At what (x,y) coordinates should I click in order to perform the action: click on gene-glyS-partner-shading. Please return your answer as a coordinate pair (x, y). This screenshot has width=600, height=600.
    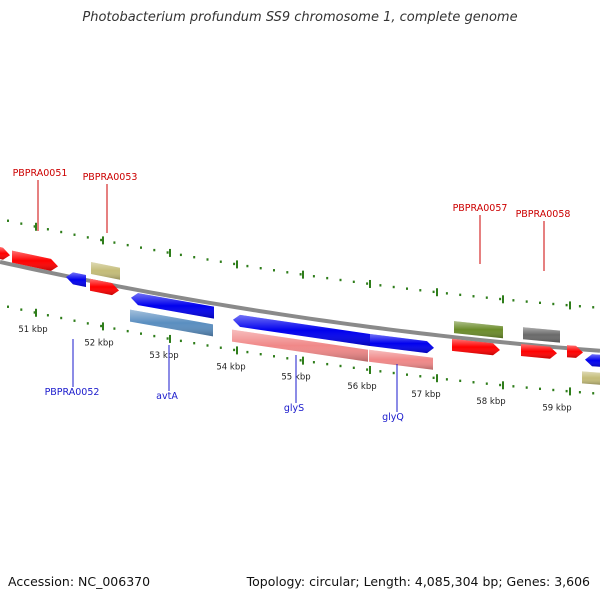
    Looking at the image, I should click on (300, 345).